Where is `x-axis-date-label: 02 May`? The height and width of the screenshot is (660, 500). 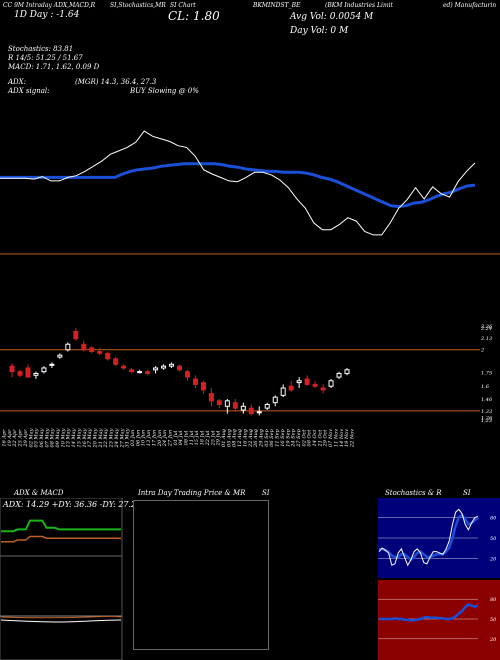 x-axis-date-label: 02 May is located at coordinates (31, 437).